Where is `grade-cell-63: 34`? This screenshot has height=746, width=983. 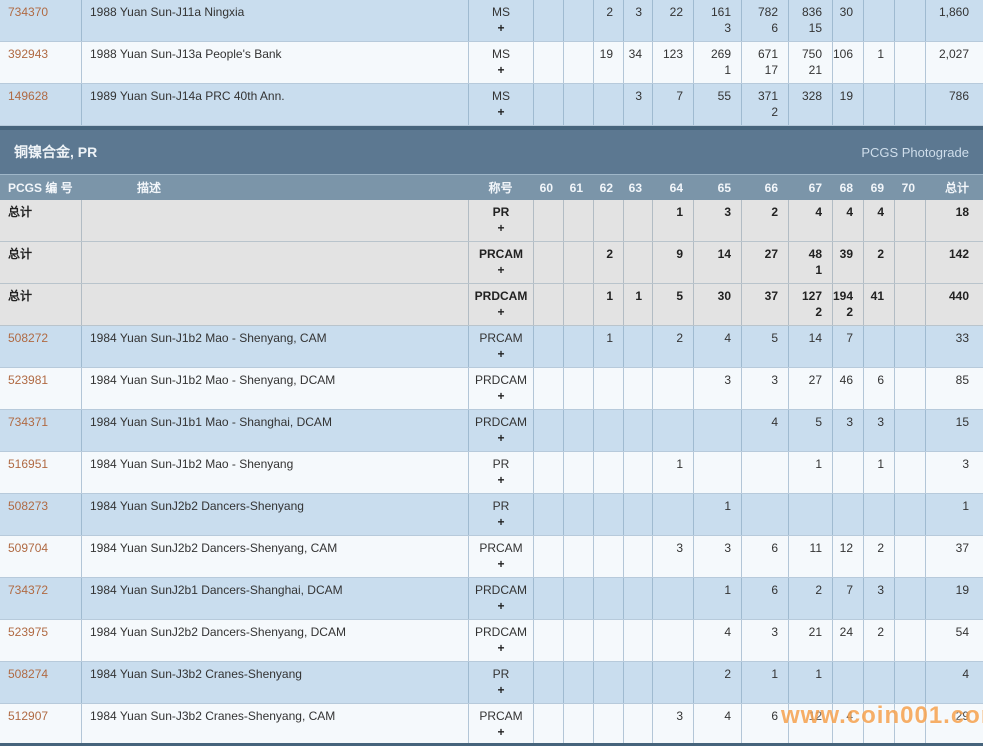
grade-cell-63: 34 is located at coordinates (637, 62).